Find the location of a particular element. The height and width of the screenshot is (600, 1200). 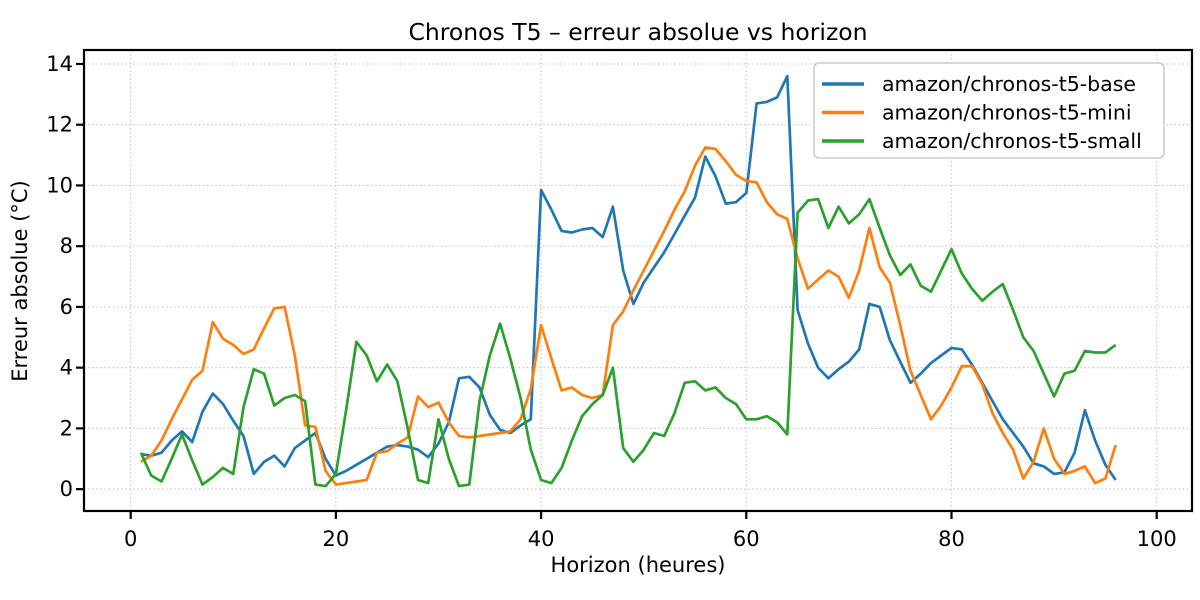

x-tick-label: 40 is located at coordinates (541, 539).